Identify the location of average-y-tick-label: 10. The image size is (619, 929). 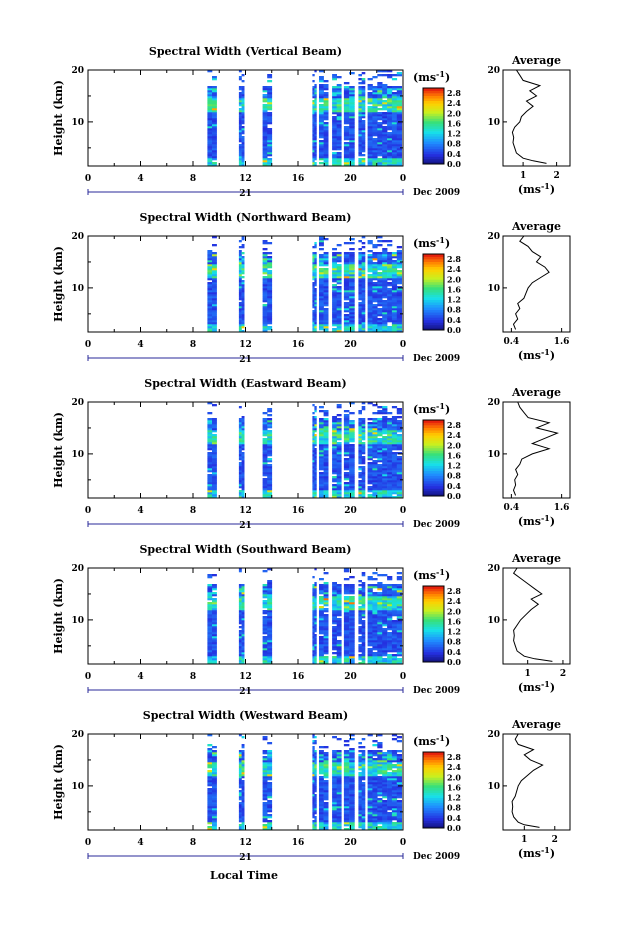
(493, 455).